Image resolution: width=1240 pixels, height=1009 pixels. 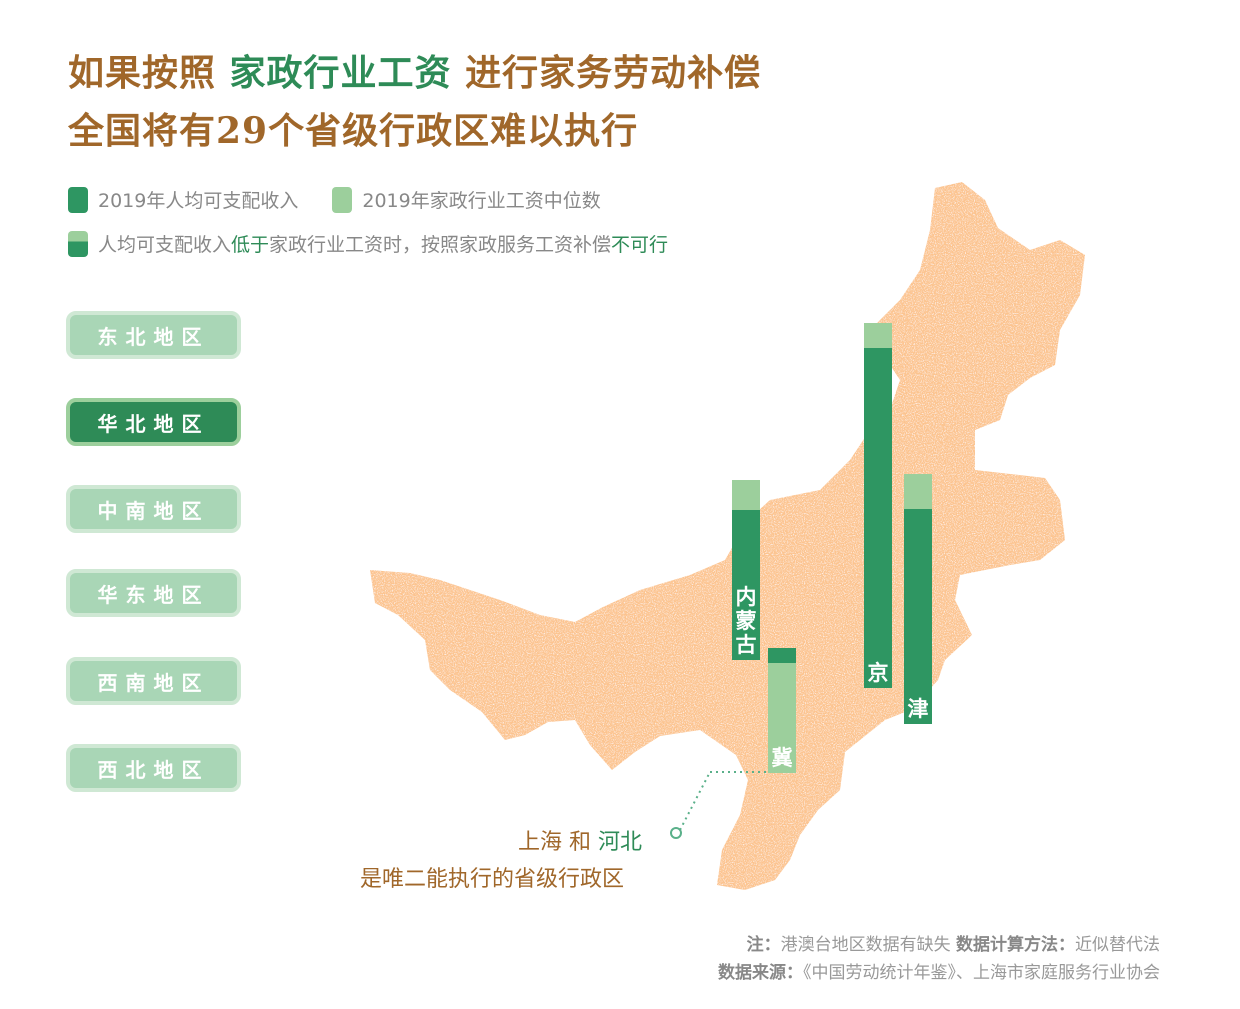 What do you see at coordinates (368, 243) in the screenshot?
I see `legend-note: 人均可支配收入 低于 家政行业工资时，按照家政服务工资补偿 不可行` at bounding box center [368, 243].